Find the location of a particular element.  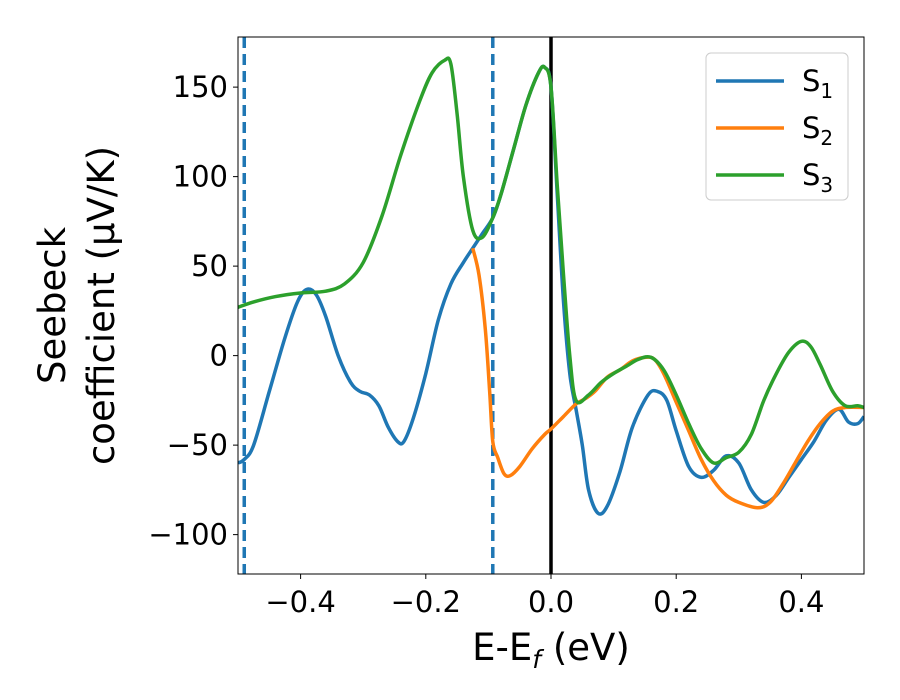

x-axis-title-tail: (eV) is located at coordinates (585, 647).